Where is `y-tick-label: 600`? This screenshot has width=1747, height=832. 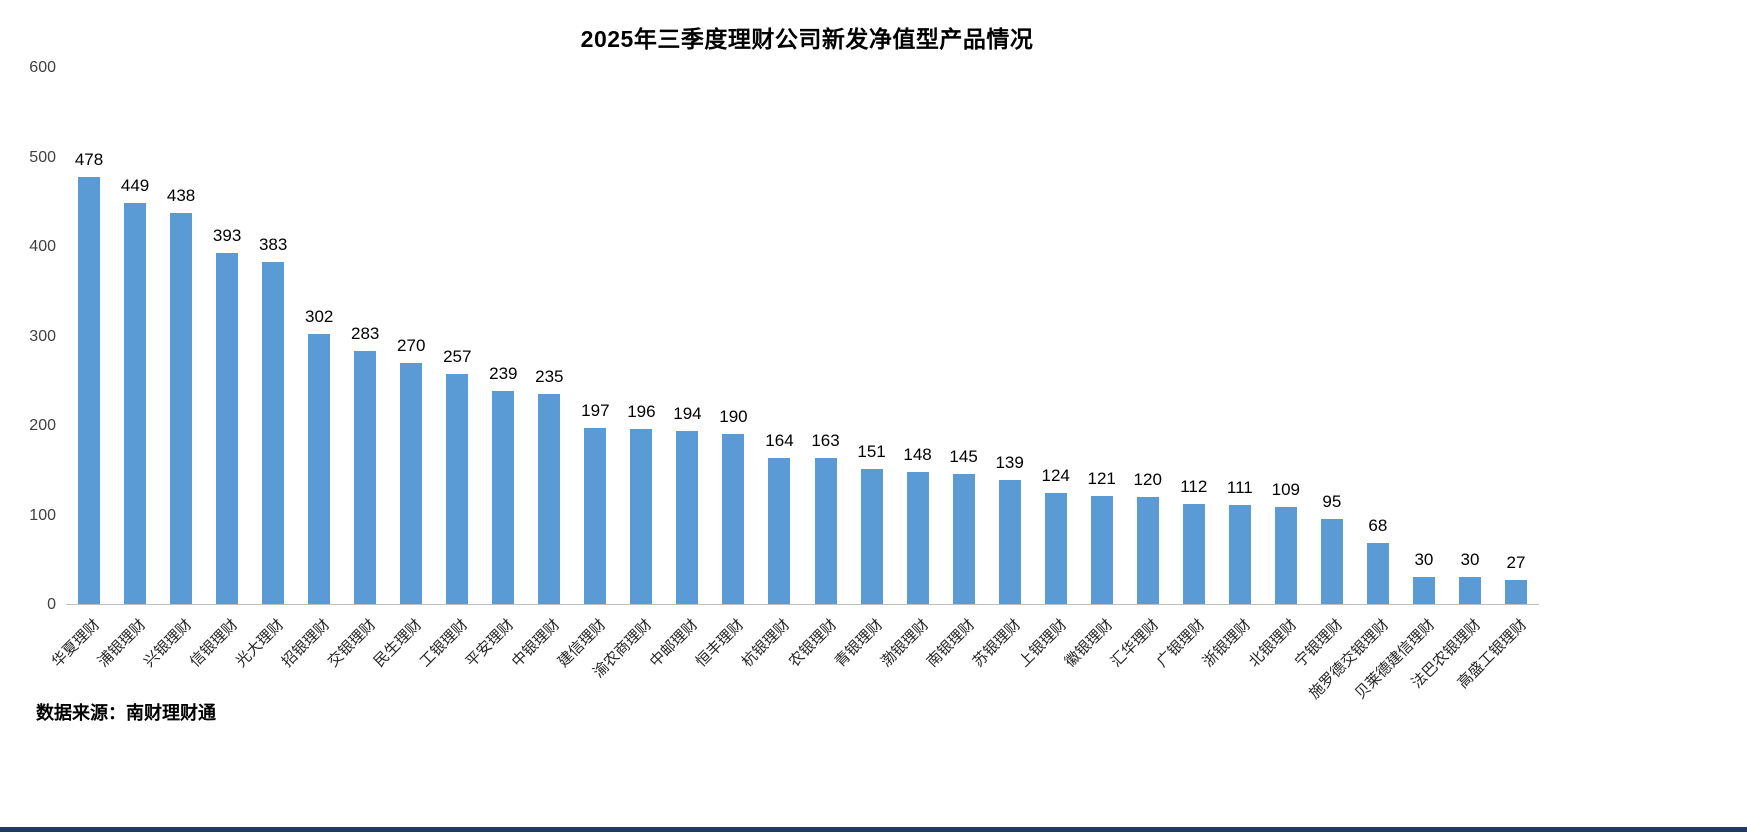
y-tick-label: 600 is located at coordinates (42, 67).